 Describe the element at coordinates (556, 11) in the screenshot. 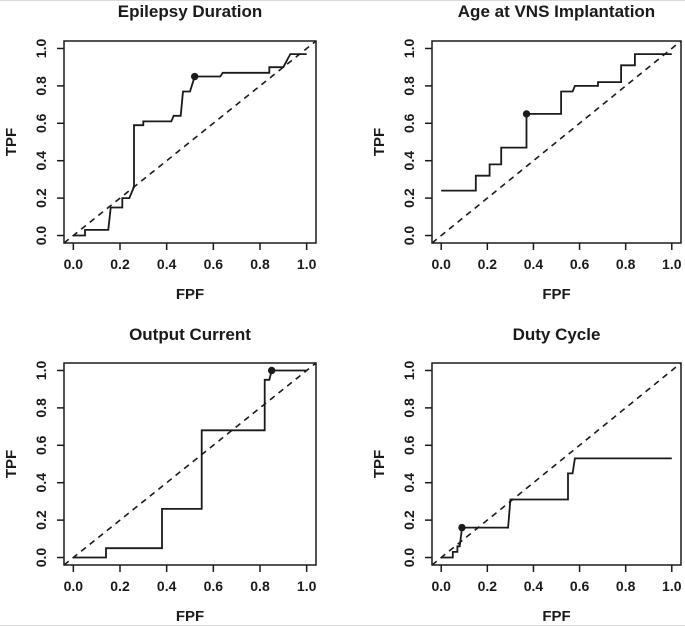

I see `panel-title: Age at VNS Implantation` at that location.